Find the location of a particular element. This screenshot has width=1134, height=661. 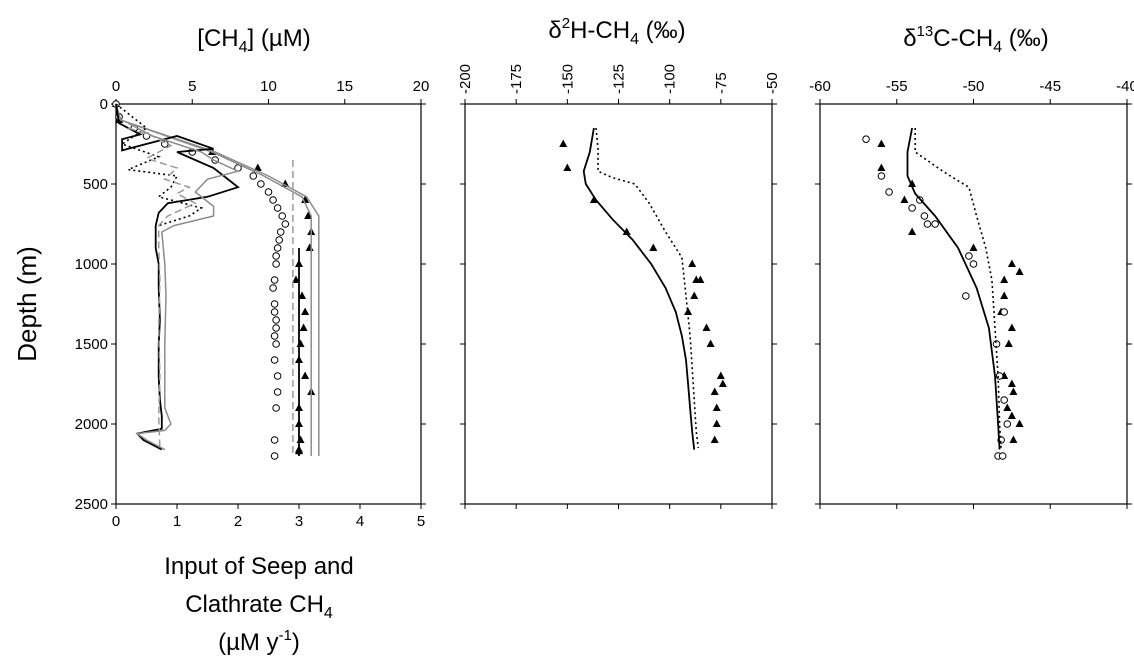

top-tick-label: -200 is located at coordinates (465, 79).